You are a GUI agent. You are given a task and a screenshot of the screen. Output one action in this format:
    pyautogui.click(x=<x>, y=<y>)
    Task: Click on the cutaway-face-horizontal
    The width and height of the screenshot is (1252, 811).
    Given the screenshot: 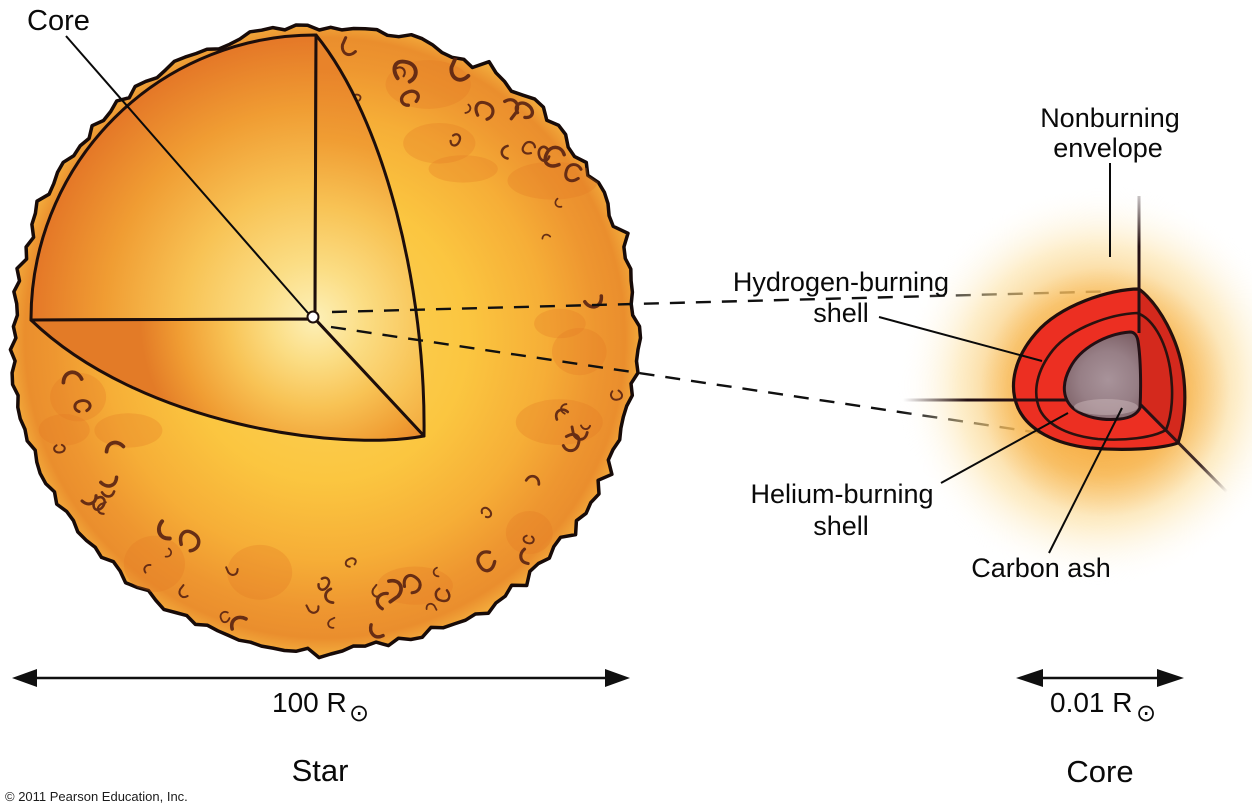 What is the action you would take?
    pyautogui.click(x=227, y=379)
    